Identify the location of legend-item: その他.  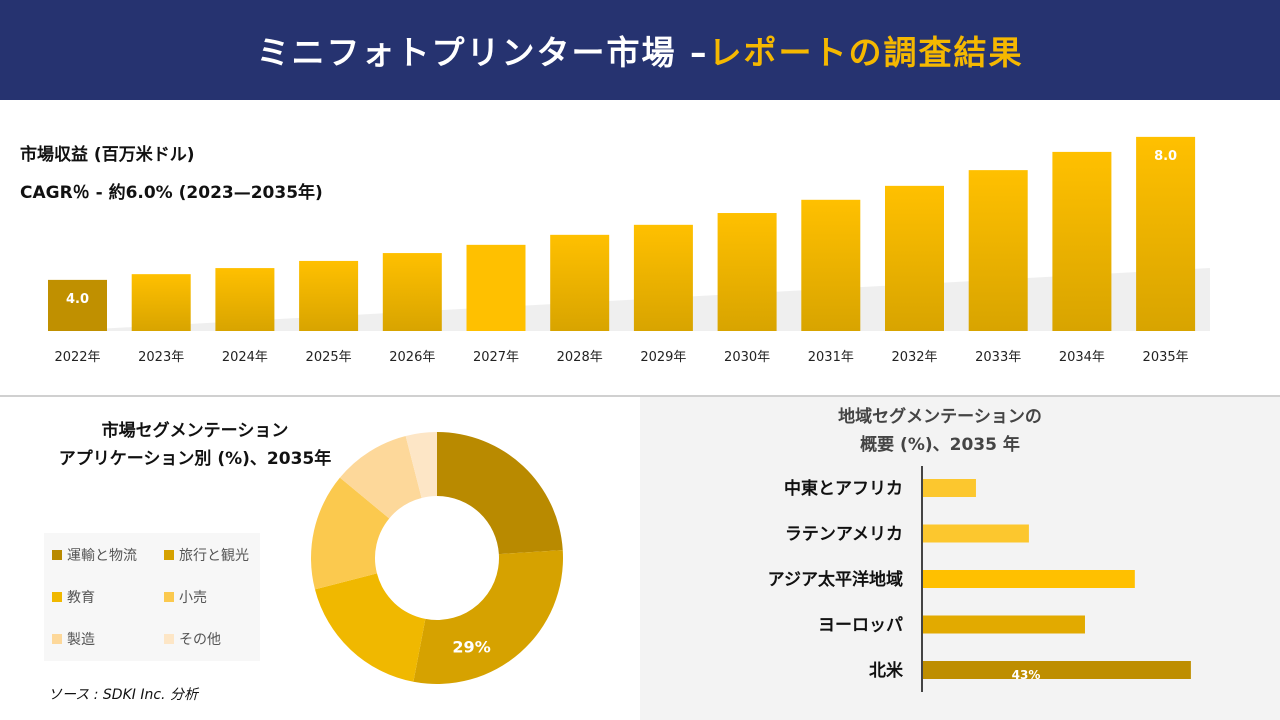
(192, 639).